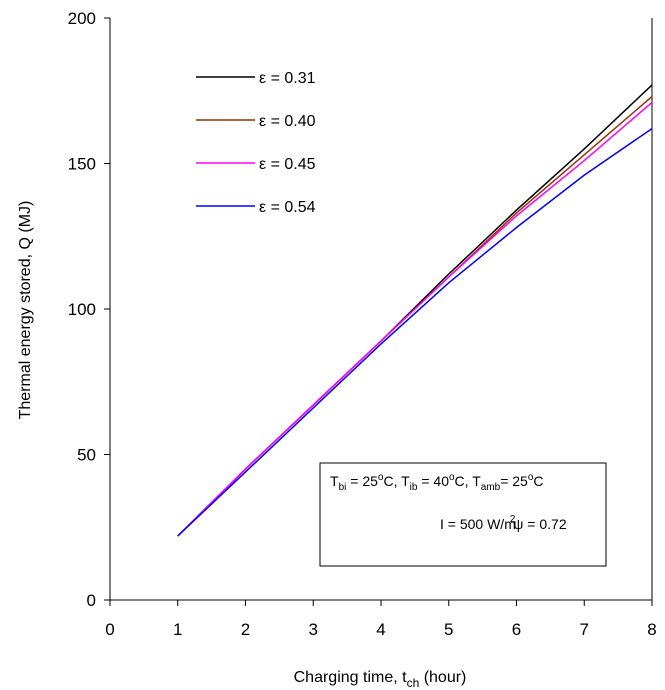  What do you see at coordinates (287, 164) in the screenshot?
I see `legend-label-3: ε = 0.45` at bounding box center [287, 164].